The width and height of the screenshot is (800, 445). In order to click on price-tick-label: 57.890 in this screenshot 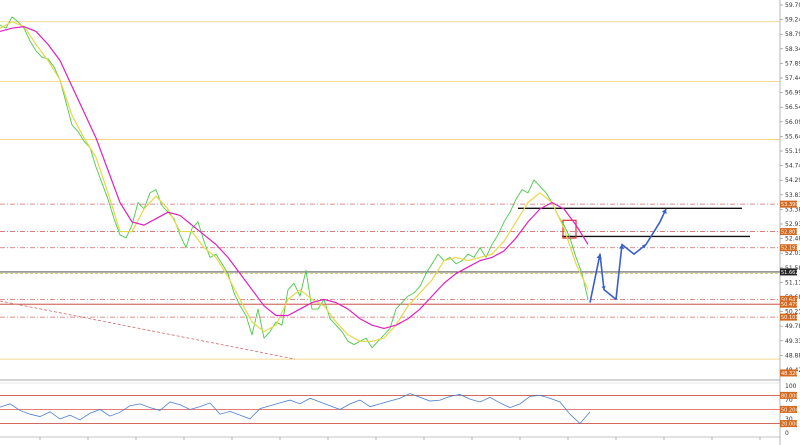, I will do `click(792, 63)`.